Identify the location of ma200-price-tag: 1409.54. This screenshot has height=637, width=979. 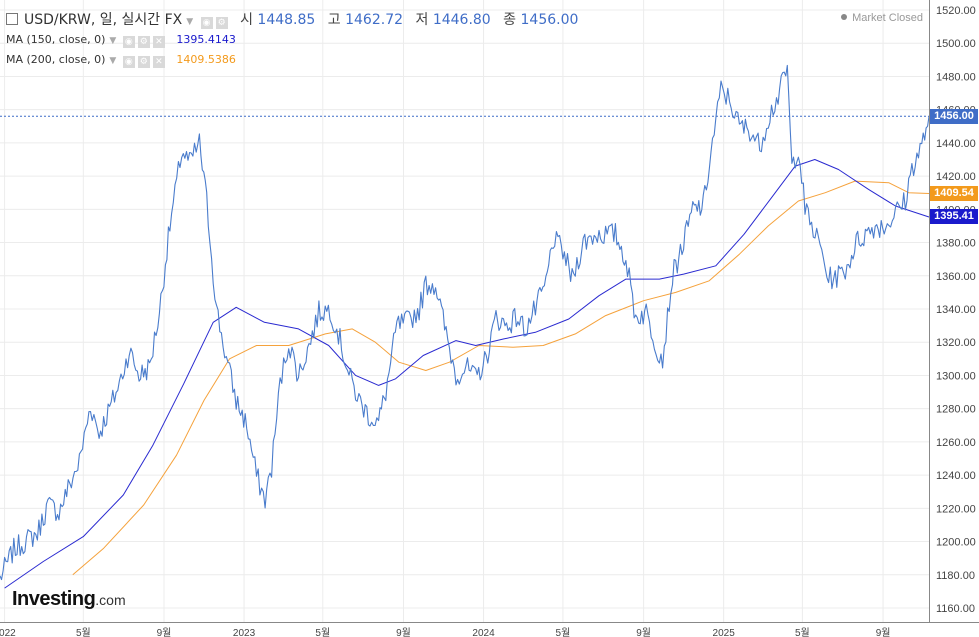
(954, 193).